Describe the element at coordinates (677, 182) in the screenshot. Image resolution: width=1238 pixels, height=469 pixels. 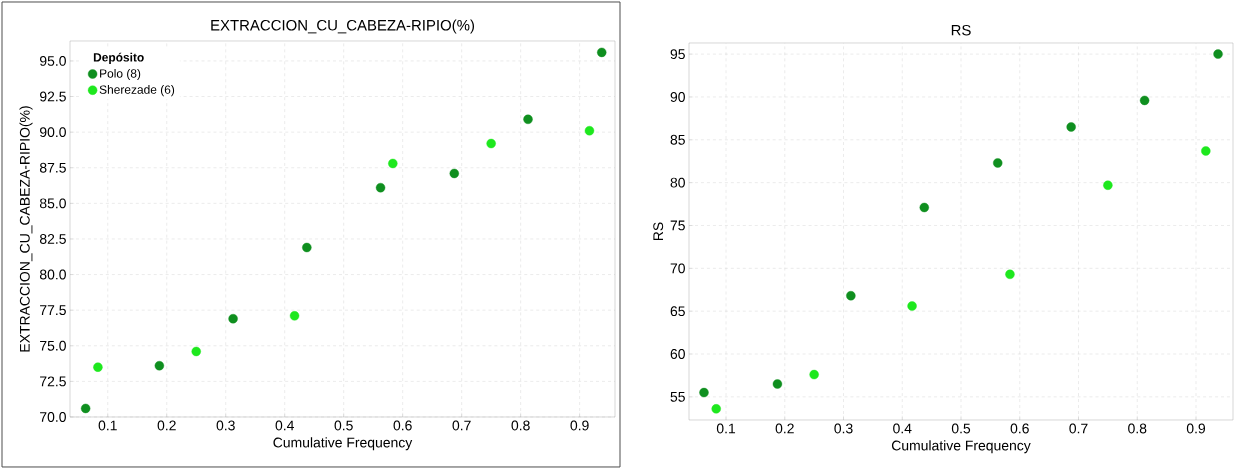
I see `y-tick-label: 80` at that location.